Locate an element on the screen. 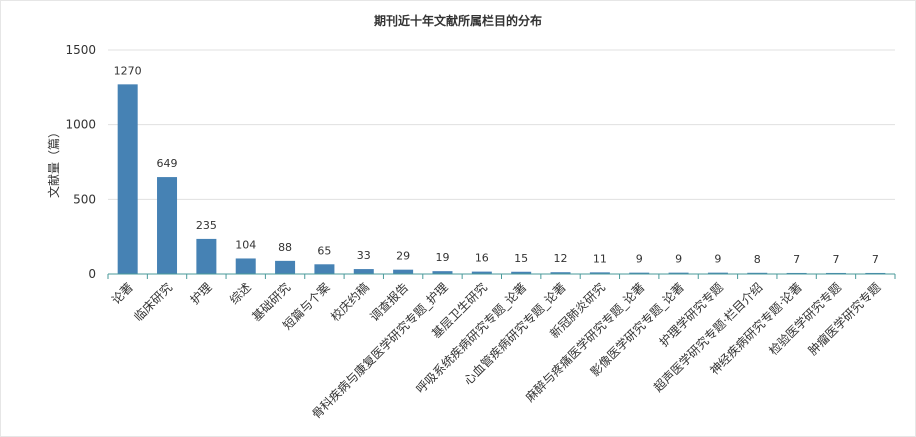  data-label: 8 is located at coordinates (757, 259).